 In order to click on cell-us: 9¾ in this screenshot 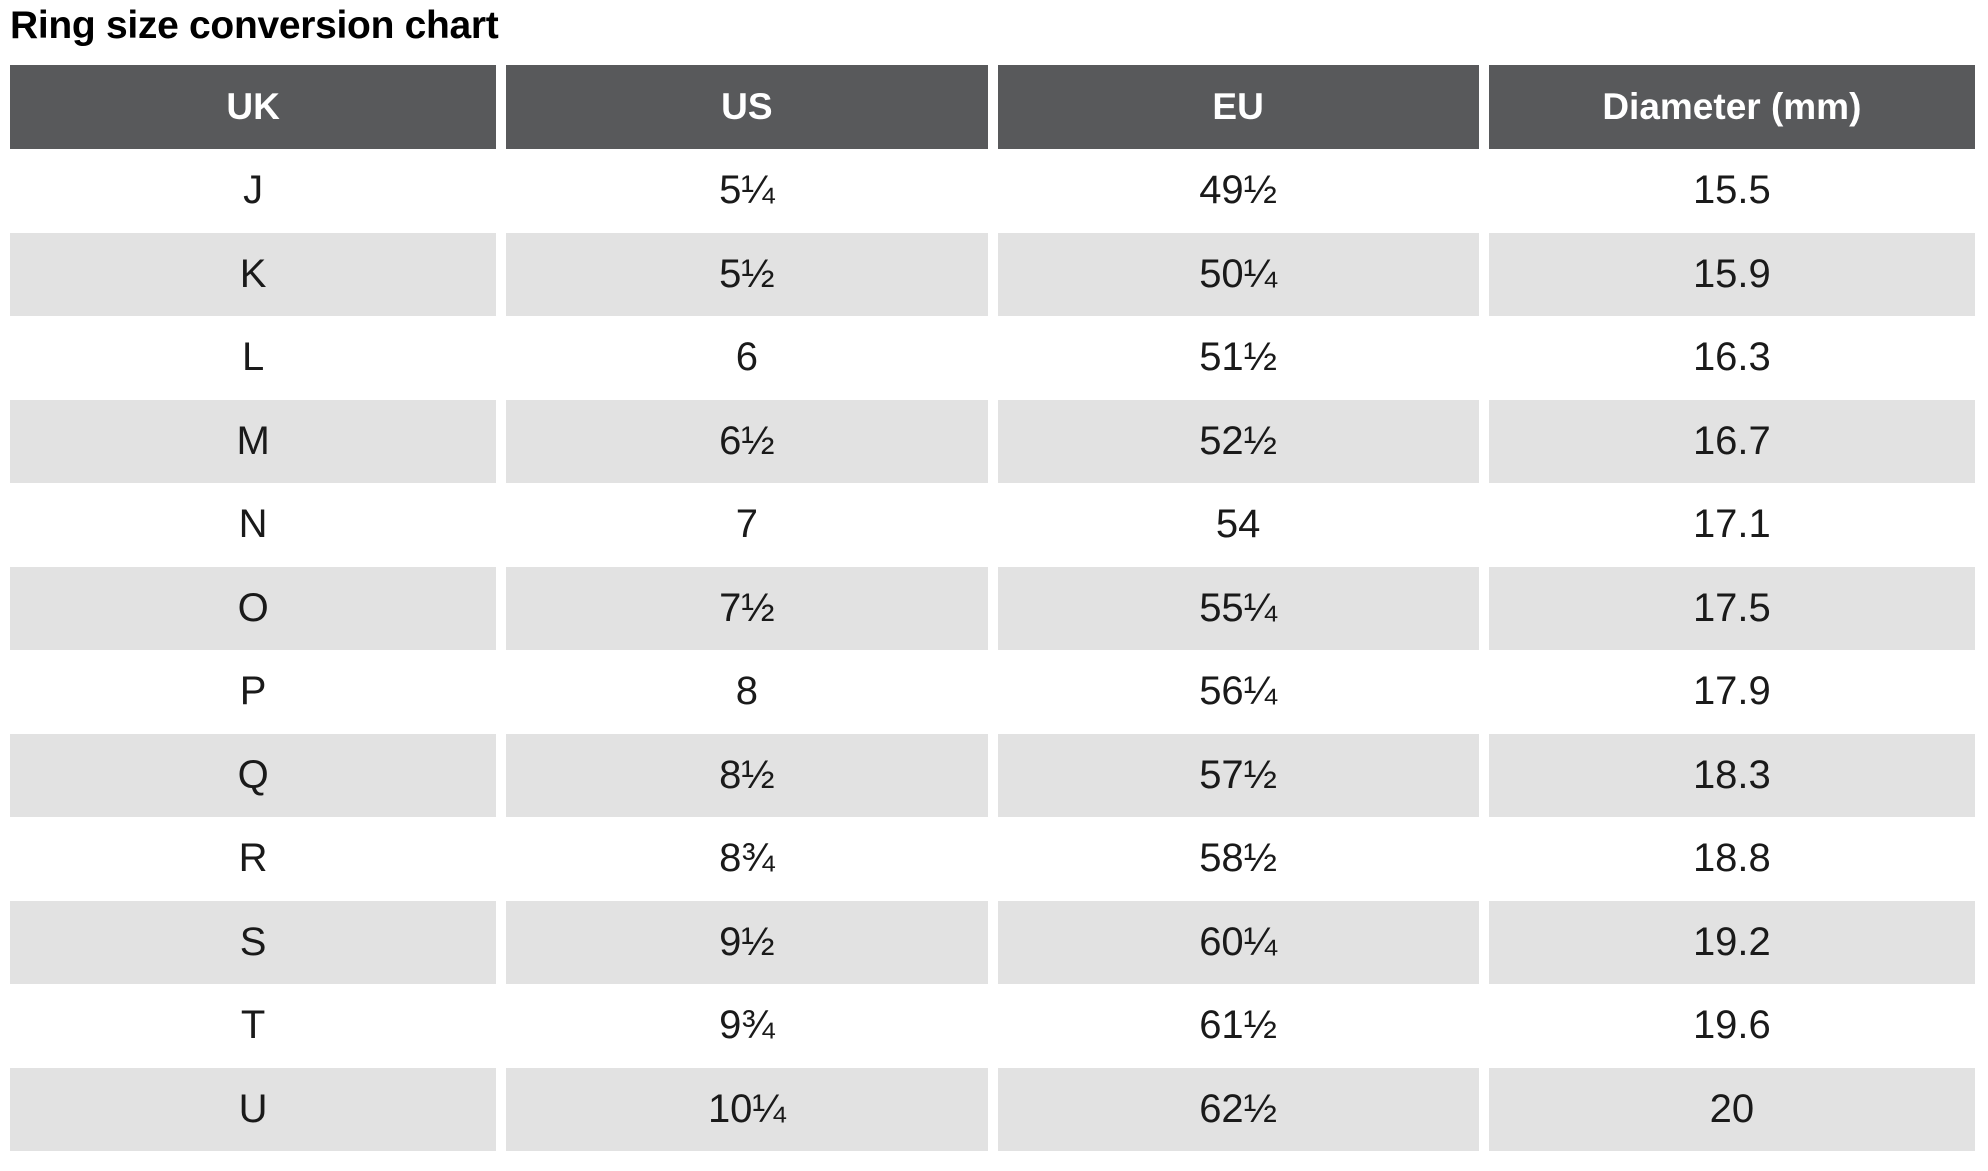, I will do `click(744, 1026)`.